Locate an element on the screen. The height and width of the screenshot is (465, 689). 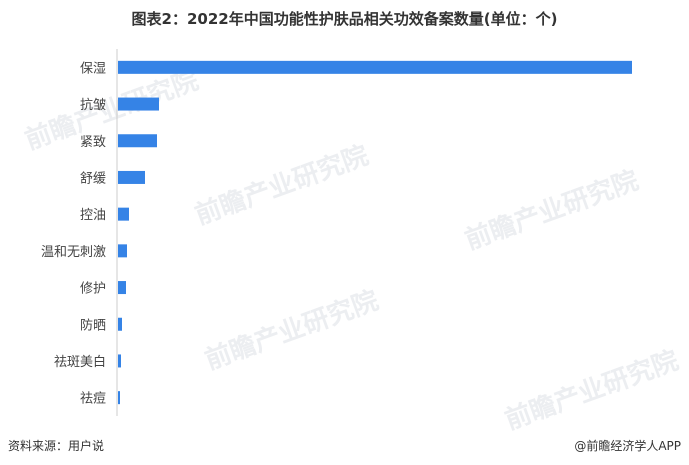
category-label: 舒缓 is located at coordinates (93, 178).